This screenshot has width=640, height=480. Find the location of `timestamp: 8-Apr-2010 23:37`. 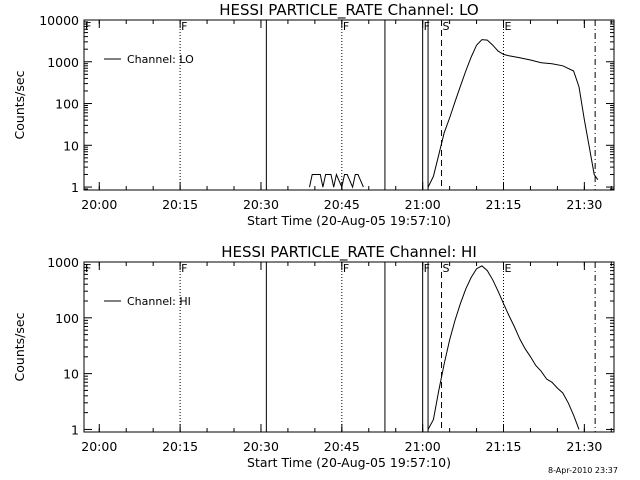

timestamp: 8-Apr-2010 23:37 is located at coordinates (583, 470).